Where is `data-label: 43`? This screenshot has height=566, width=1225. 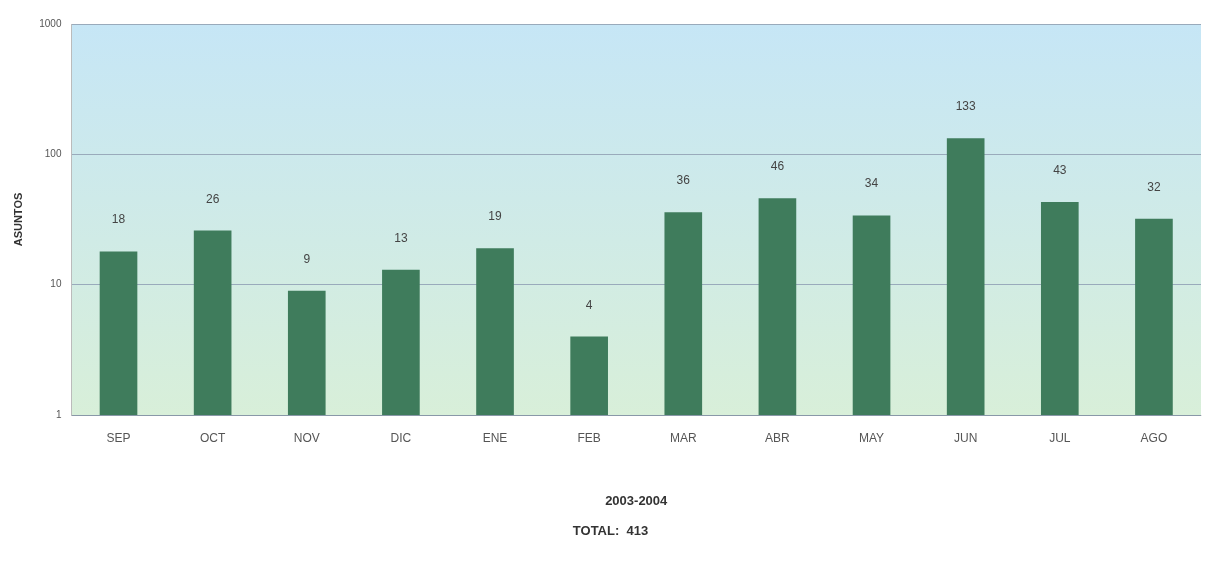 data-label: 43 is located at coordinates (1060, 170).